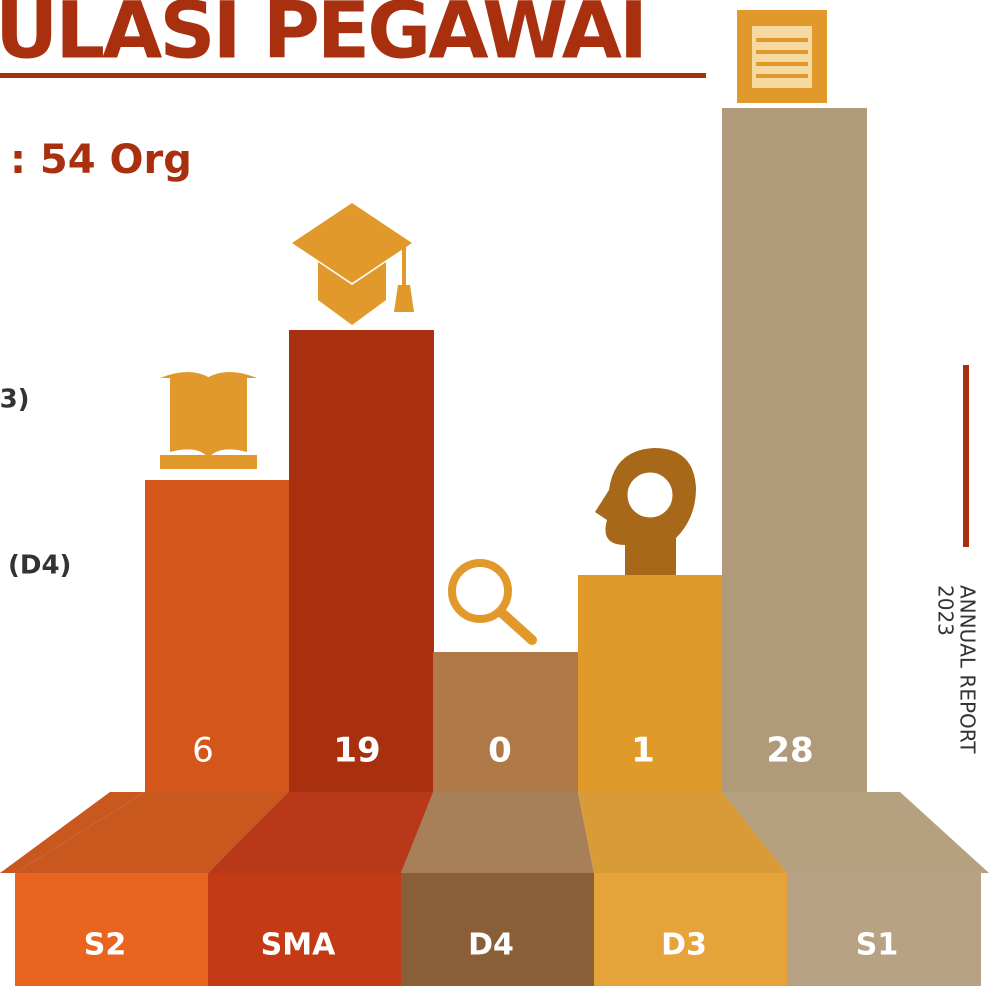 This screenshot has width=989, height=986. What do you see at coordinates (322, 38) in the screenshot?
I see `title: ULASI PEGAWAI` at bounding box center [322, 38].